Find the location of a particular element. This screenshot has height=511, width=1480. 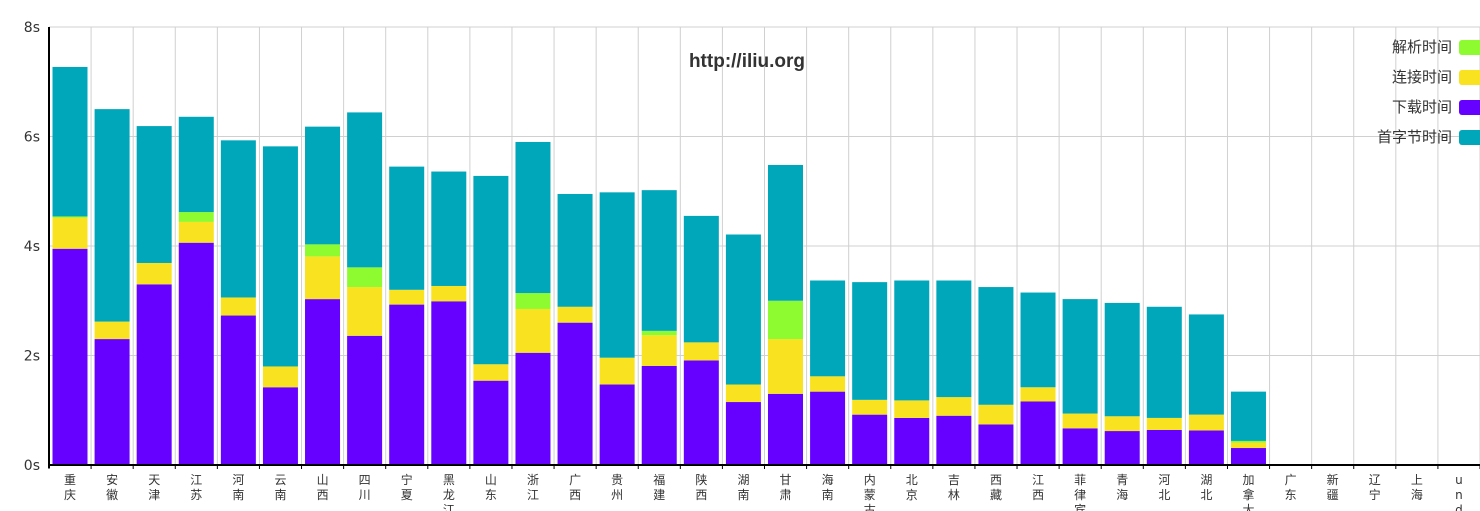

bar-segment-湖北-下载时间 is located at coordinates (1206, 447).